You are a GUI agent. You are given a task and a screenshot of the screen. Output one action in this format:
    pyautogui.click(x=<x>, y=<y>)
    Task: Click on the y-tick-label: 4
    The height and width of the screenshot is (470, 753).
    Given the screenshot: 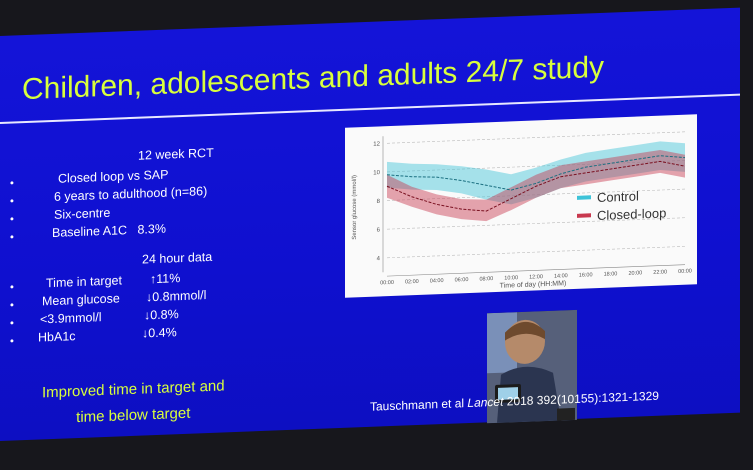 What is the action you would take?
    pyautogui.click(x=379, y=259)
    